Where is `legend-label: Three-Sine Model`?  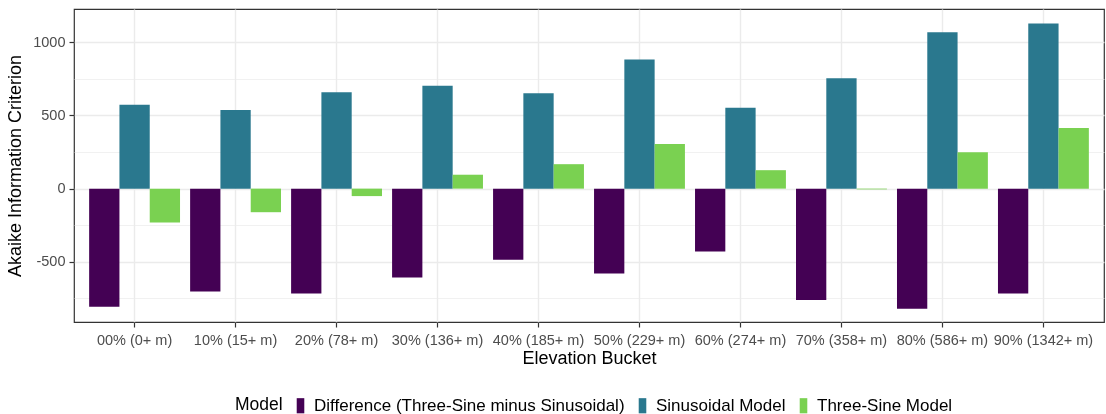
legend-label: Three-Sine Model is located at coordinates (885, 404).